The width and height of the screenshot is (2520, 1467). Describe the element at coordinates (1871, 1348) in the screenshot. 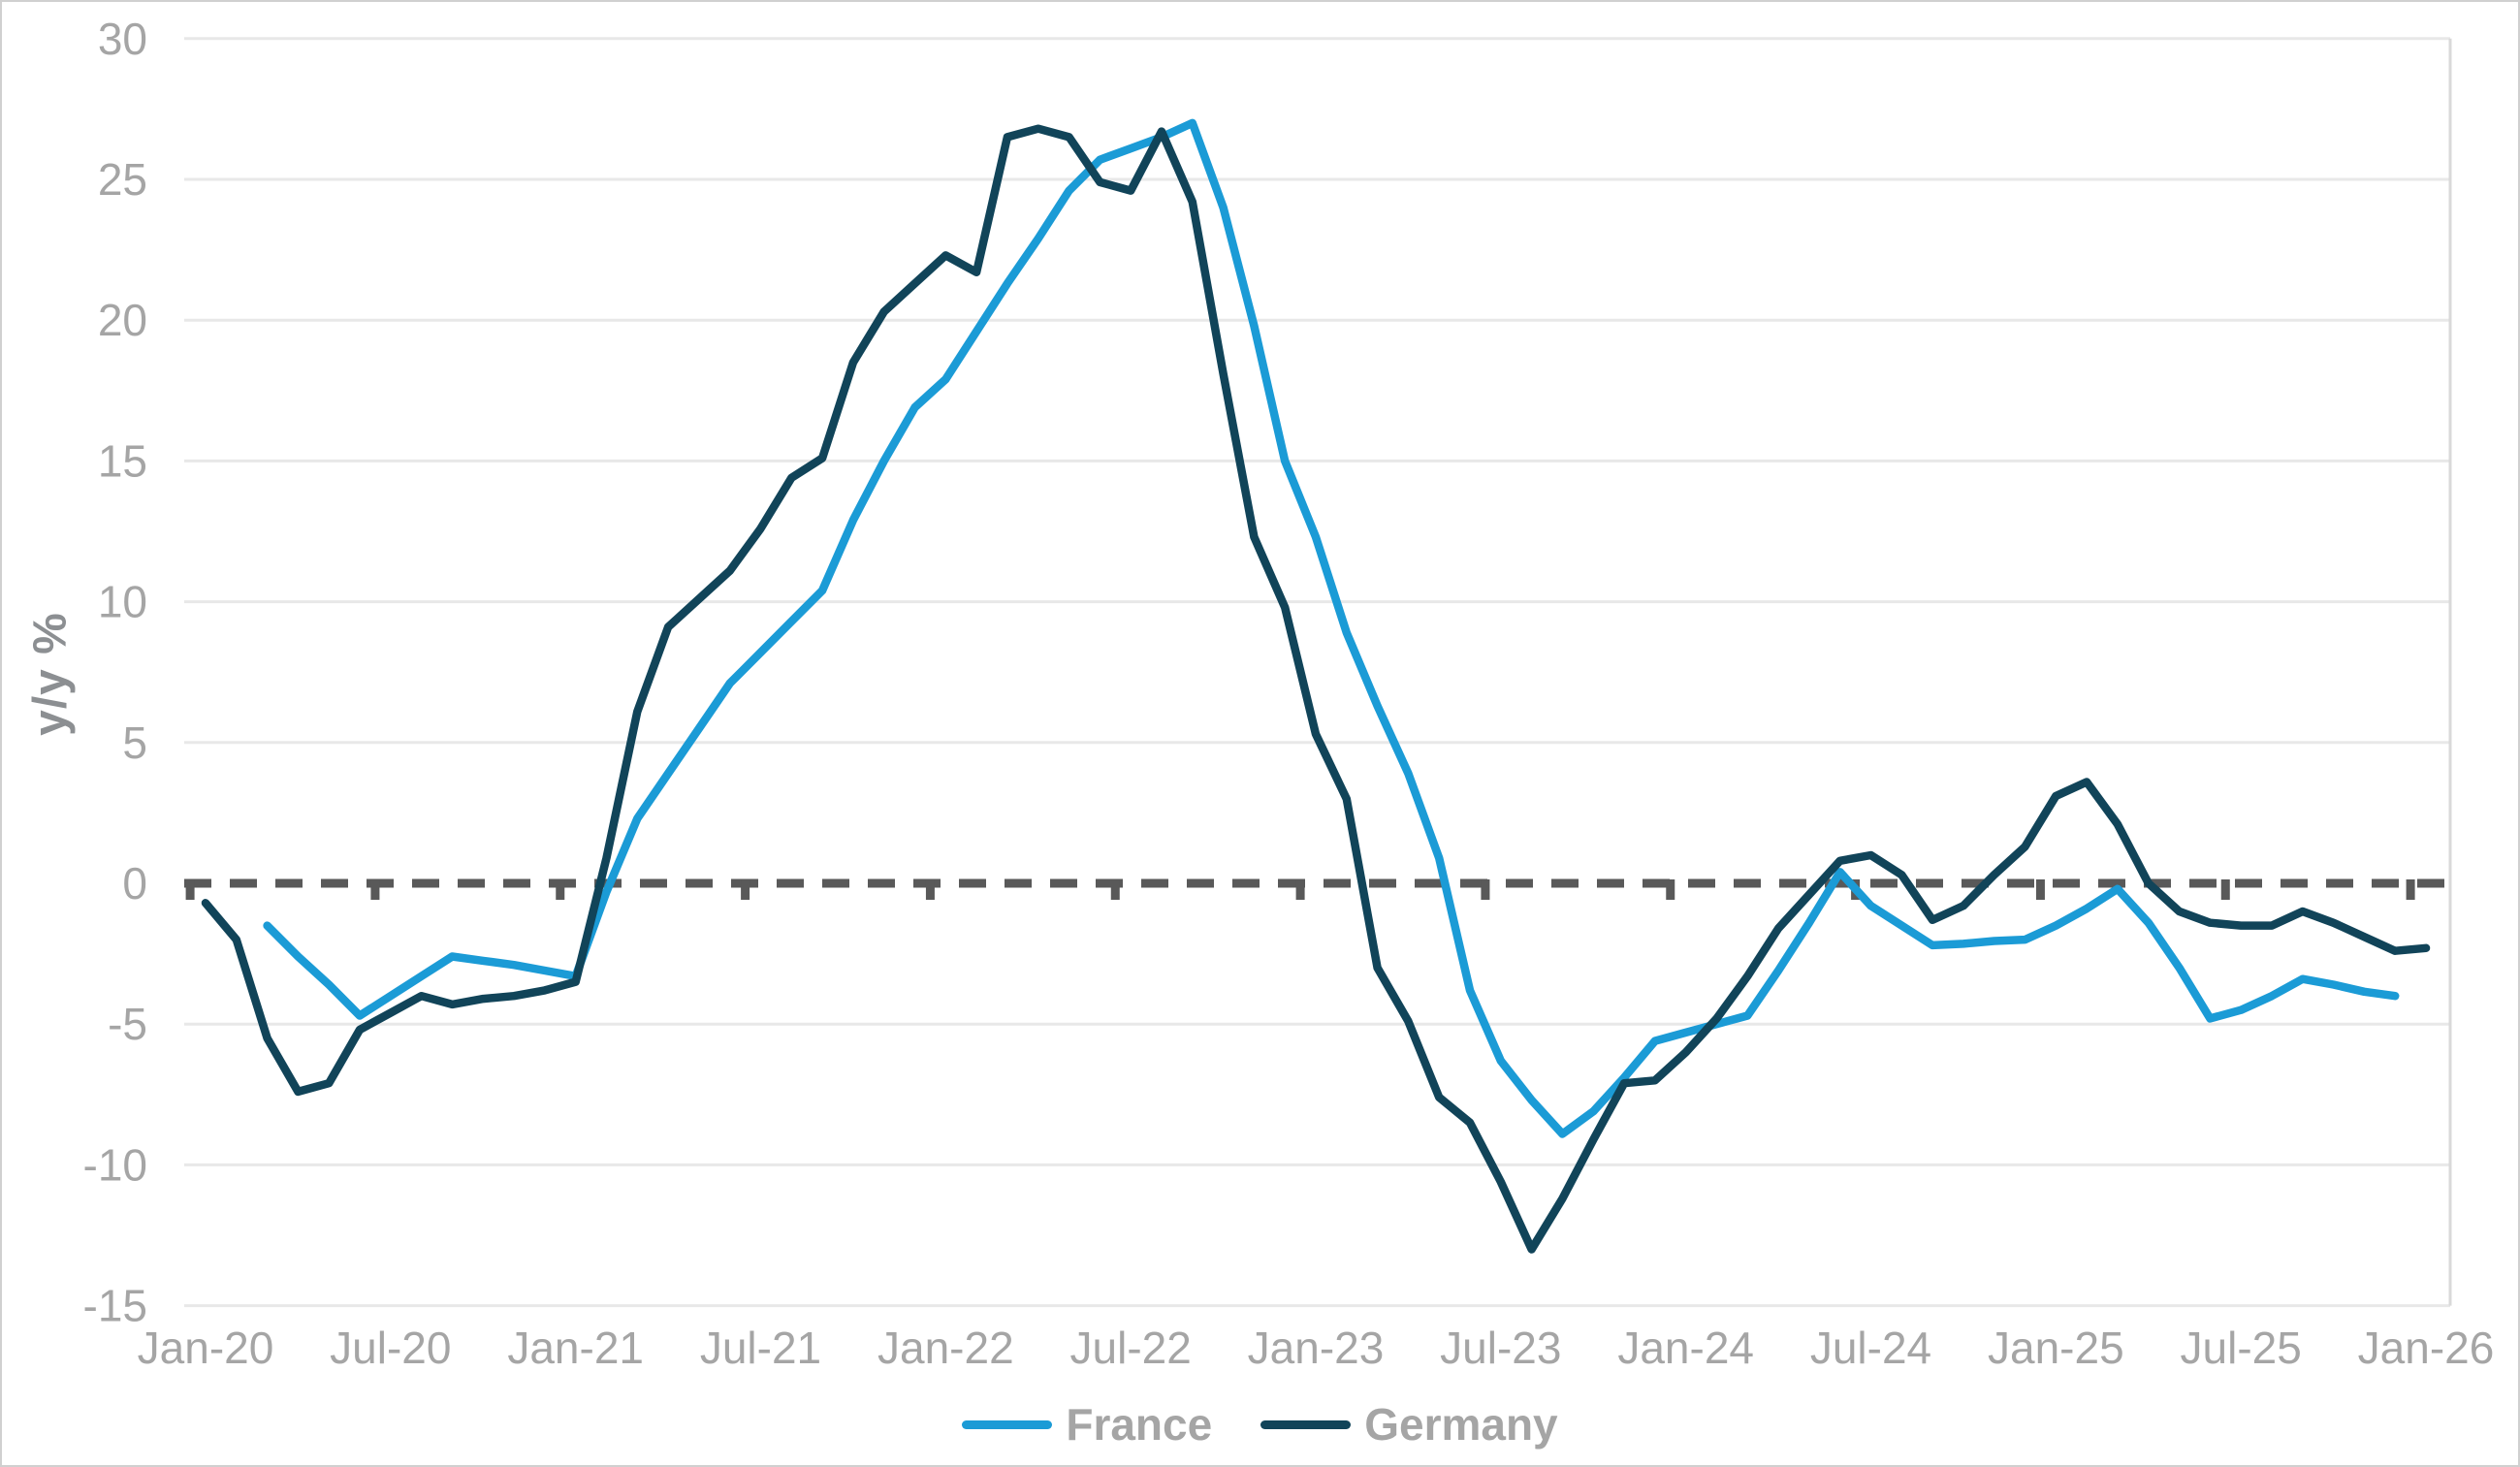

I see `x-tick-label: Jul-24` at that location.